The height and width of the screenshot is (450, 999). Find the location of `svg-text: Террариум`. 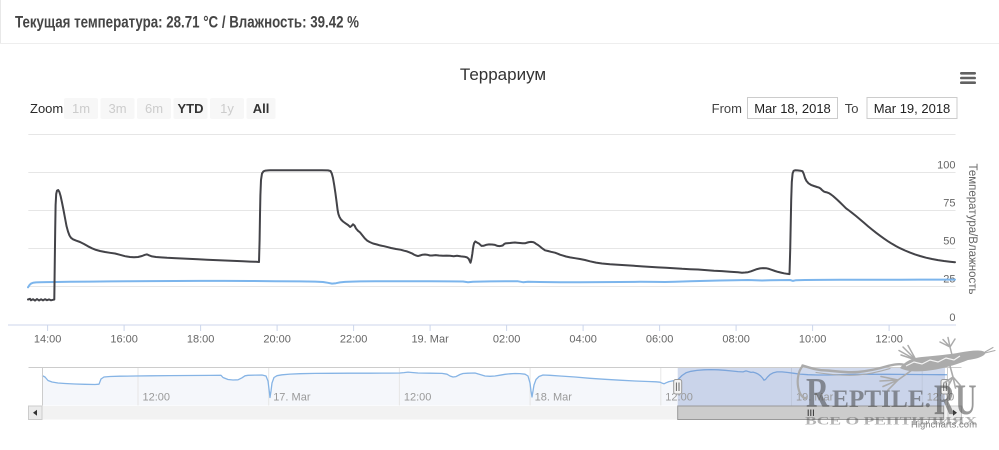

svg-text: Террариум is located at coordinates (503, 74).